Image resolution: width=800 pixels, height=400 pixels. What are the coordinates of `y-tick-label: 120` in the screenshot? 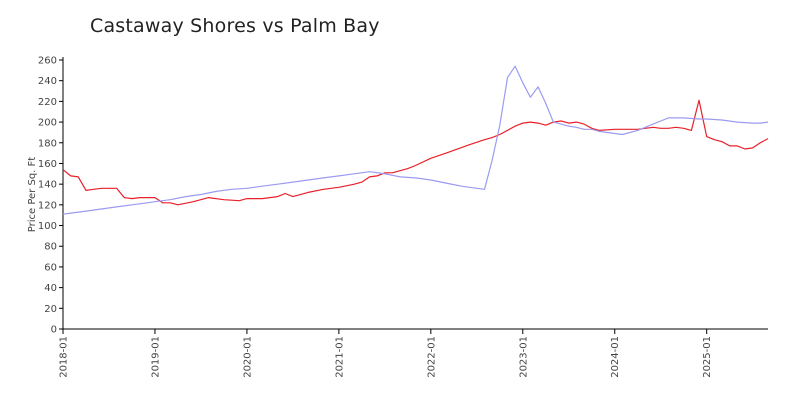 It's located at (47, 205).